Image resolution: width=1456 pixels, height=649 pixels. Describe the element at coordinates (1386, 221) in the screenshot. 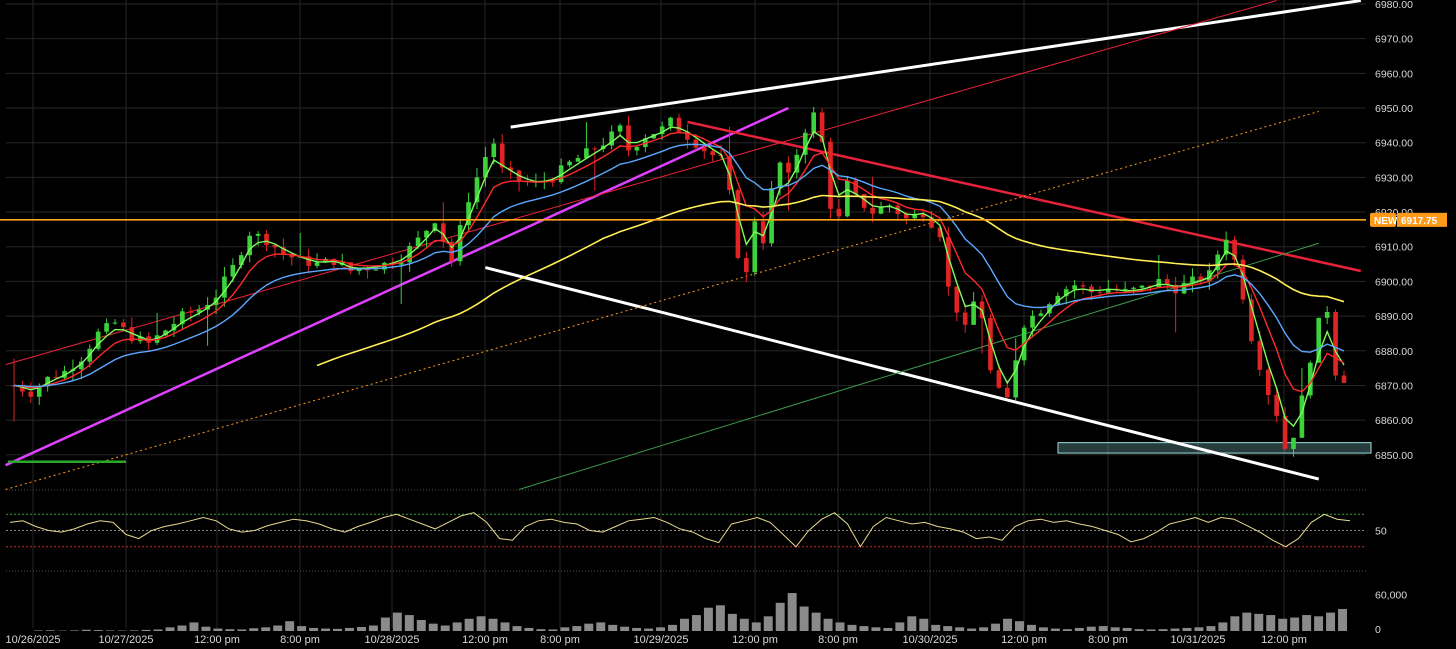

I see `new-badge-text: NEW` at that location.